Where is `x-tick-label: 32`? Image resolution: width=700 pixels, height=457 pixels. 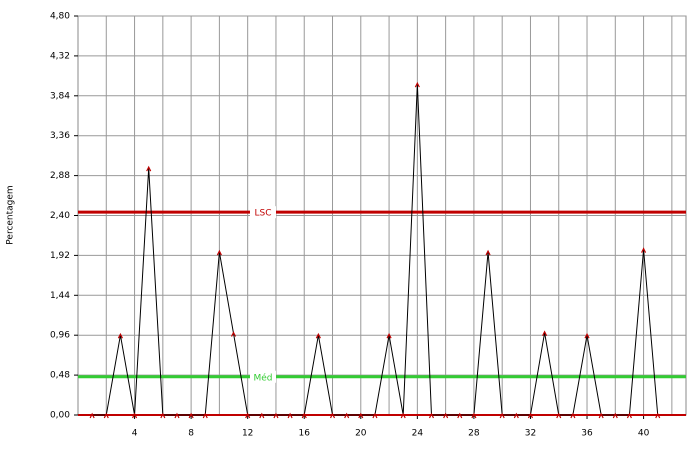 x-tick-label: 32 is located at coordinates (530, 434).